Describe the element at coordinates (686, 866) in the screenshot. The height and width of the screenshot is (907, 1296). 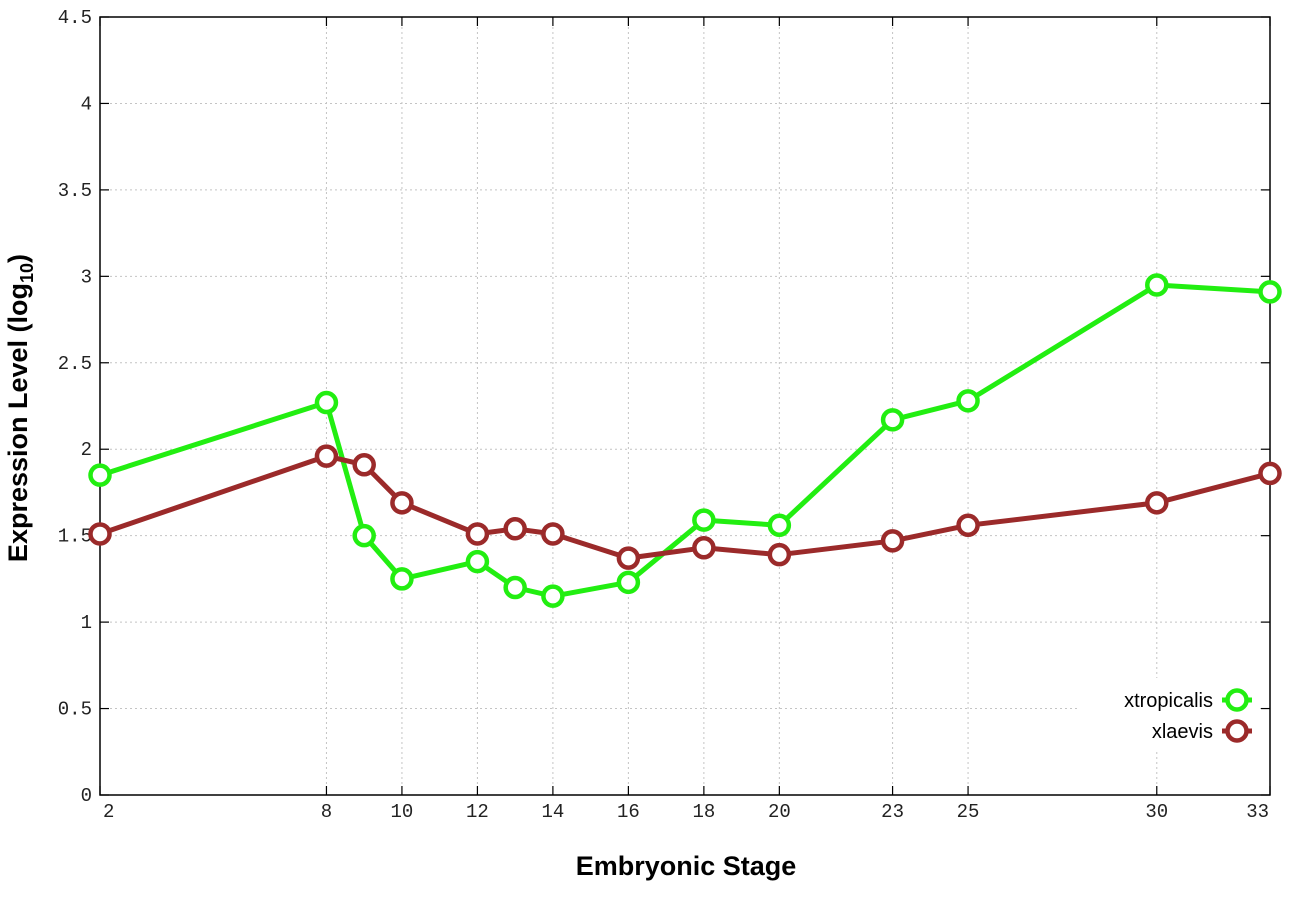
I see `x-axis-title: Embryonic Stage` at that location.